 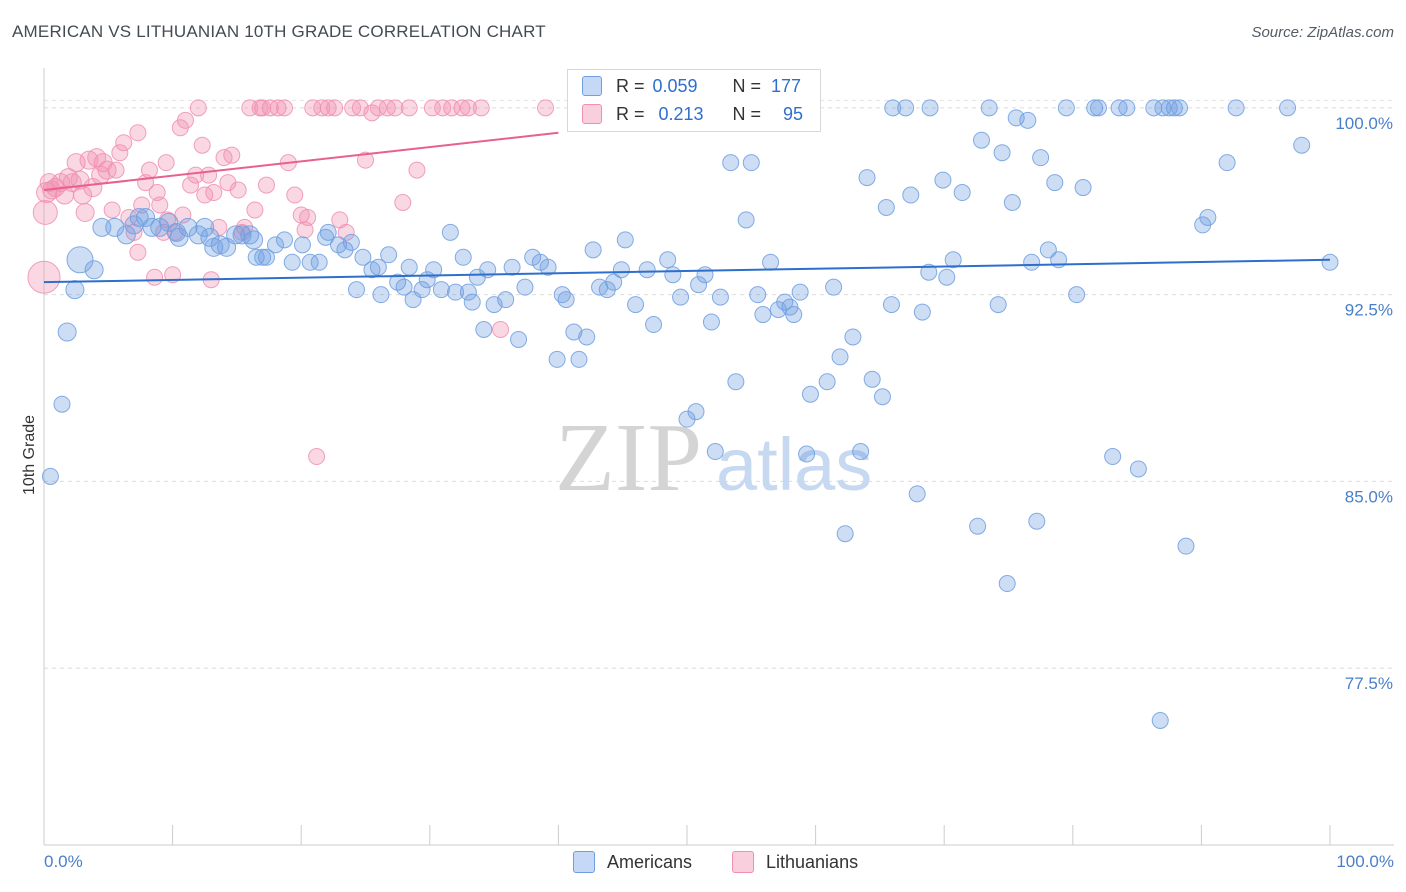 What do you see at coordinates (681, 113) in the screenshot?
I see `lithuanians-r-value: 0.213` at bounding box center [681, 113].